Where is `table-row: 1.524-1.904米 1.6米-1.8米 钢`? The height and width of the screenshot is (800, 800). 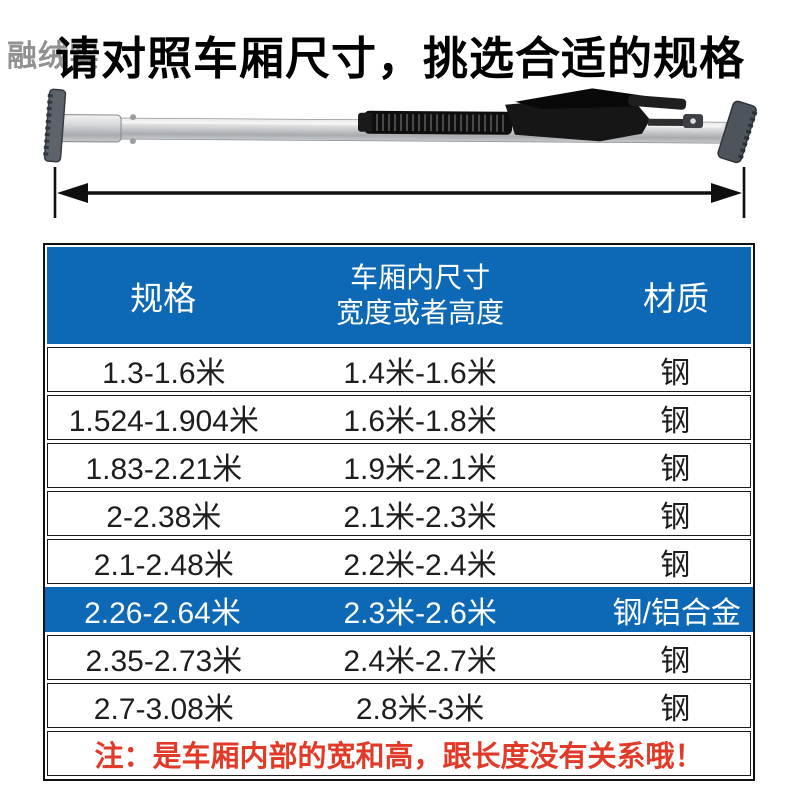 table-row: 1.524-1.904米 1.6米-1.8米 钢 is located at coordinates (399, 417).